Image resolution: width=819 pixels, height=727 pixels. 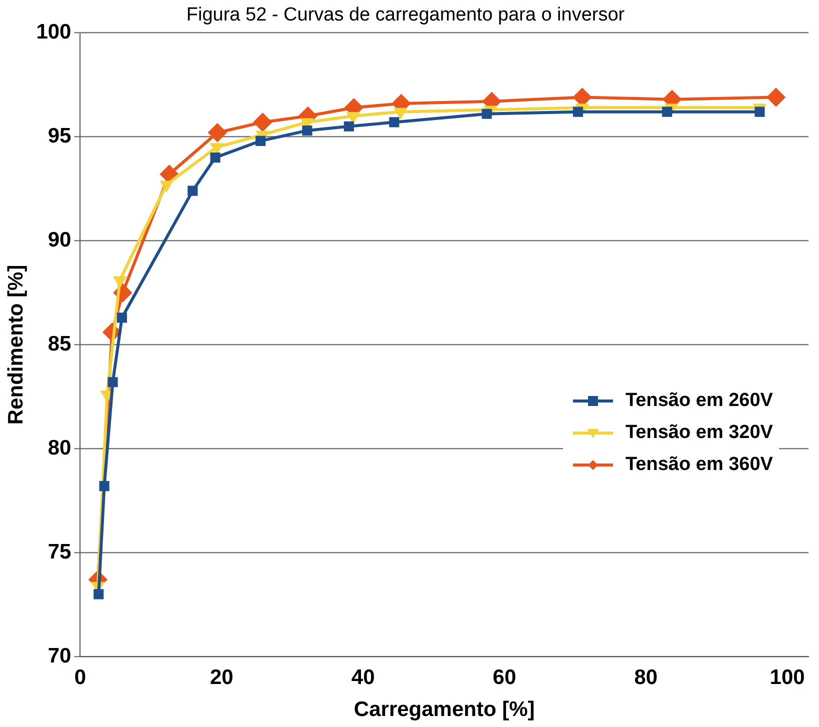 I want to click on y-tick-label: 85, so click(x=60, y=344).